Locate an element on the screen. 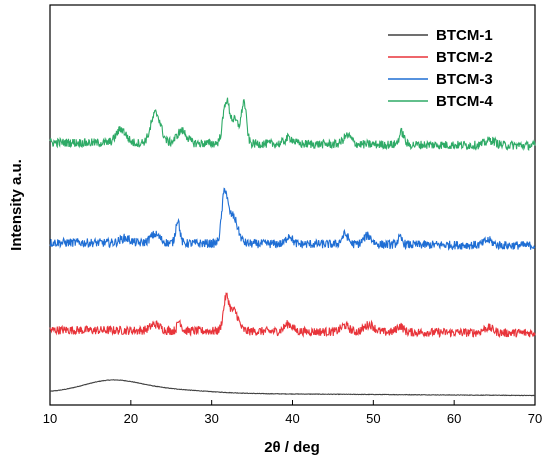  x-axis-ticks: 10 20 30 40 50 60 70 is located at coordinates (292, 413).